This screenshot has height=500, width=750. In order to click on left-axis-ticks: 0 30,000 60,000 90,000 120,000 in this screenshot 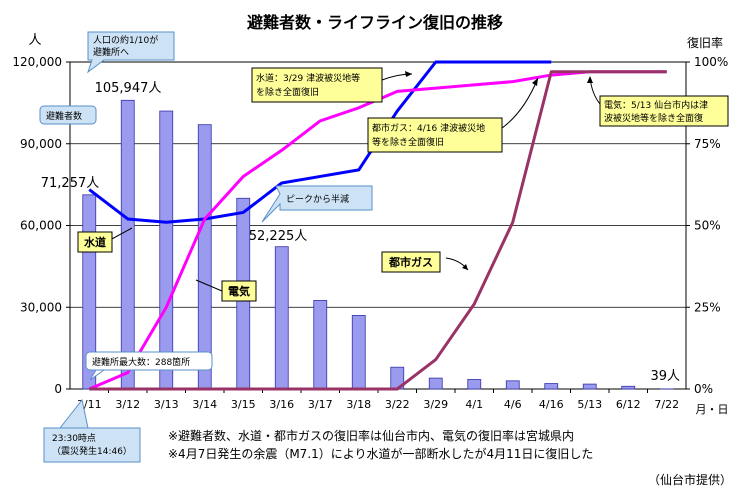, I will do `click(41, 225)`.